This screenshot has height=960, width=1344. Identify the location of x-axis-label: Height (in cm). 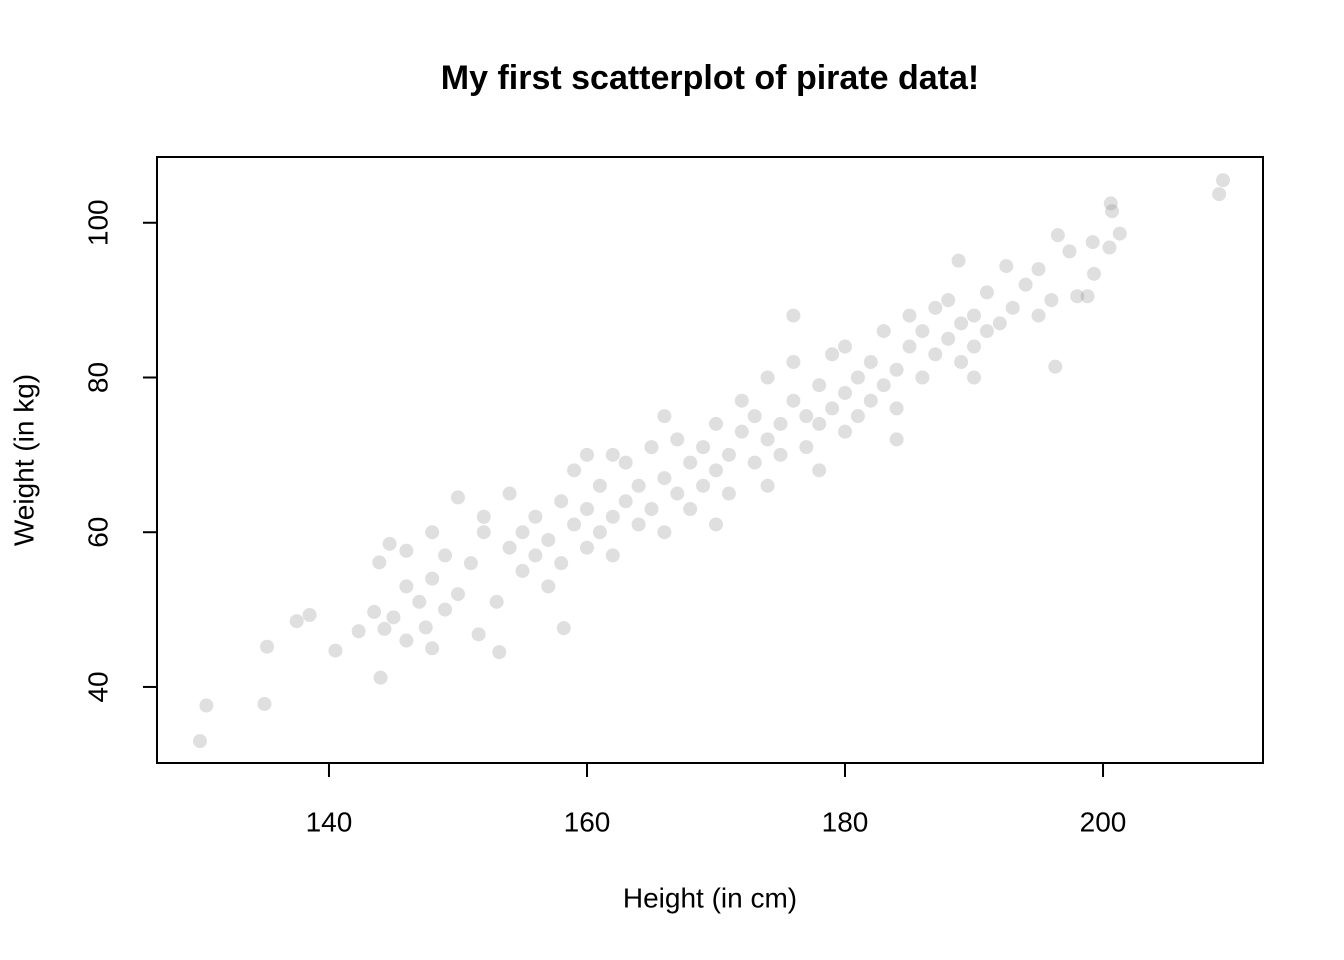
(710, 897).